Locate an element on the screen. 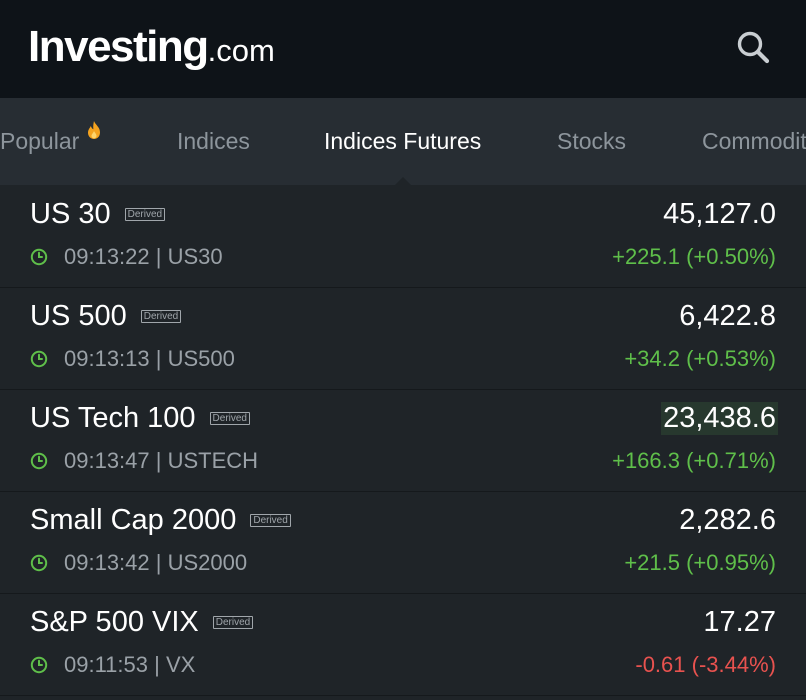 Image resolution: width=806 pixels, height=700 pixels. instrument-meta: 09:13:42 | US2000 is located at coordinates (138, 563).